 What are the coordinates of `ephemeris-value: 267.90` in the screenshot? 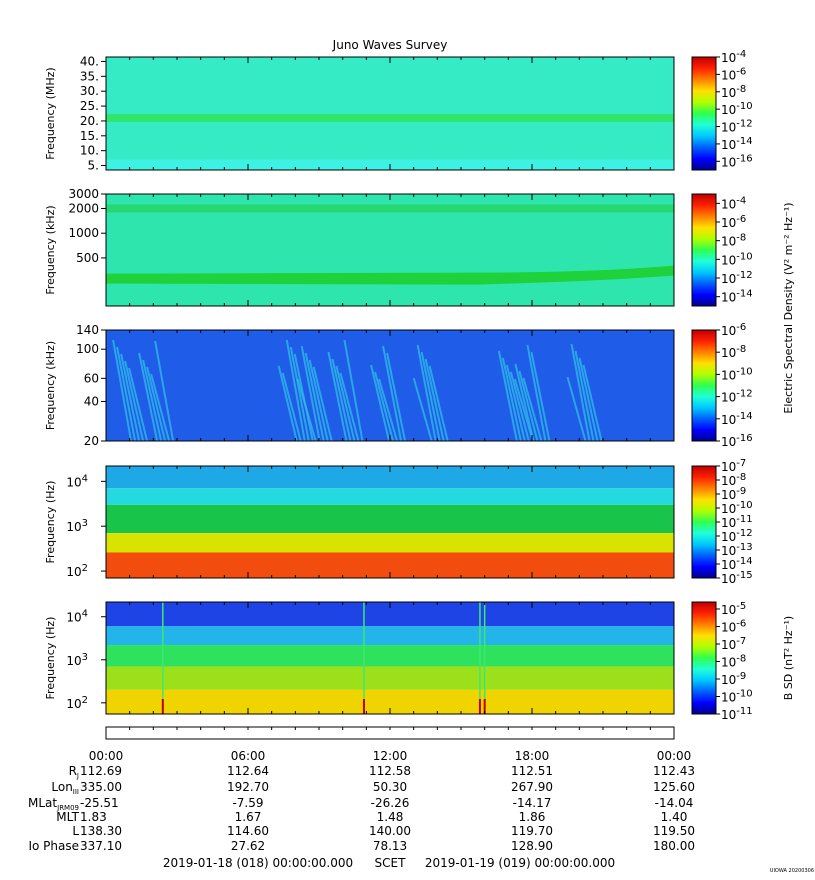 It's located at (532, 787).